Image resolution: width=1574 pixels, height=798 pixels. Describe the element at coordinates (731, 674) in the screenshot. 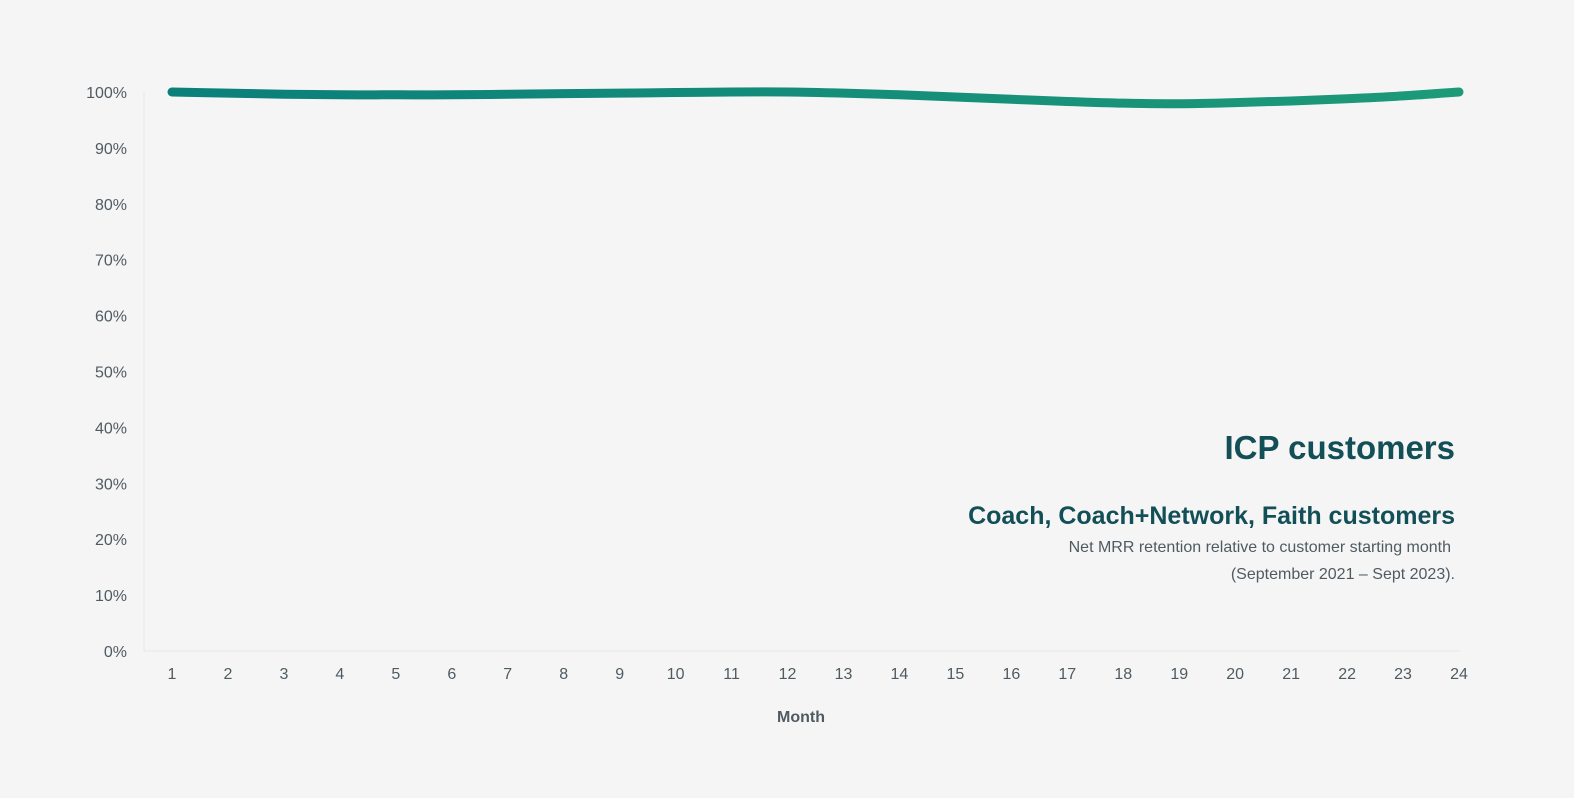

I see `x-tick-label: 11` at that location.